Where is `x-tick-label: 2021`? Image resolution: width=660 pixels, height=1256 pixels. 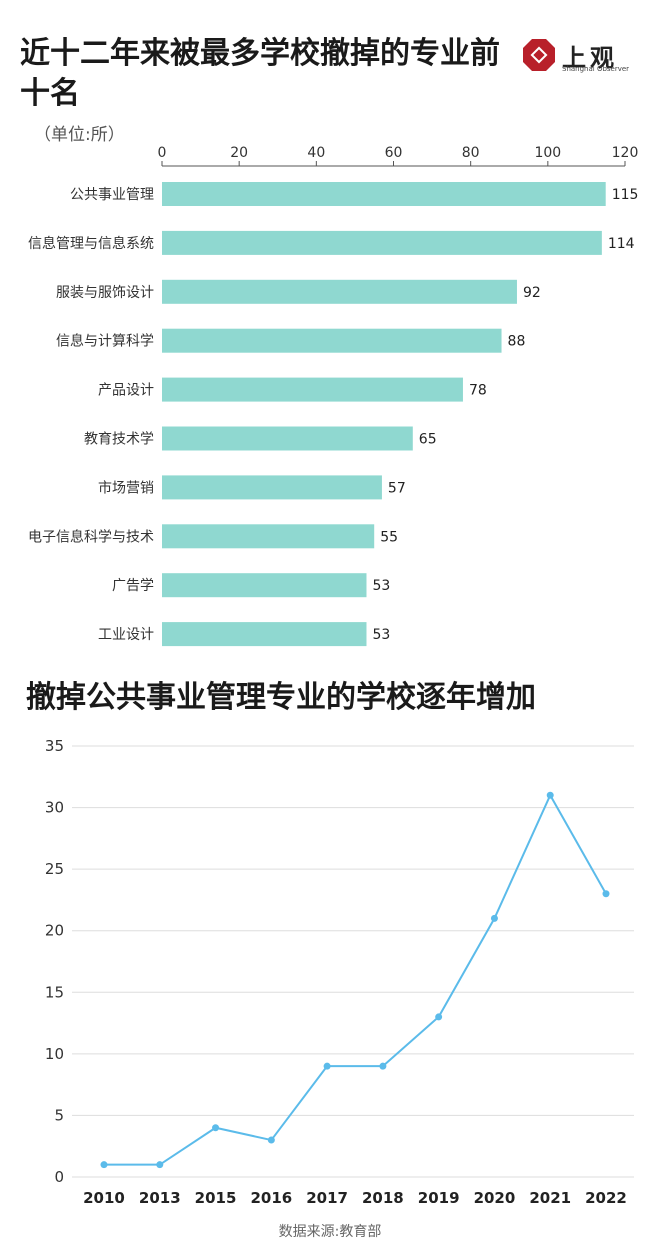 x-tick-label: 2021 is located at coordinates (550, 1198).